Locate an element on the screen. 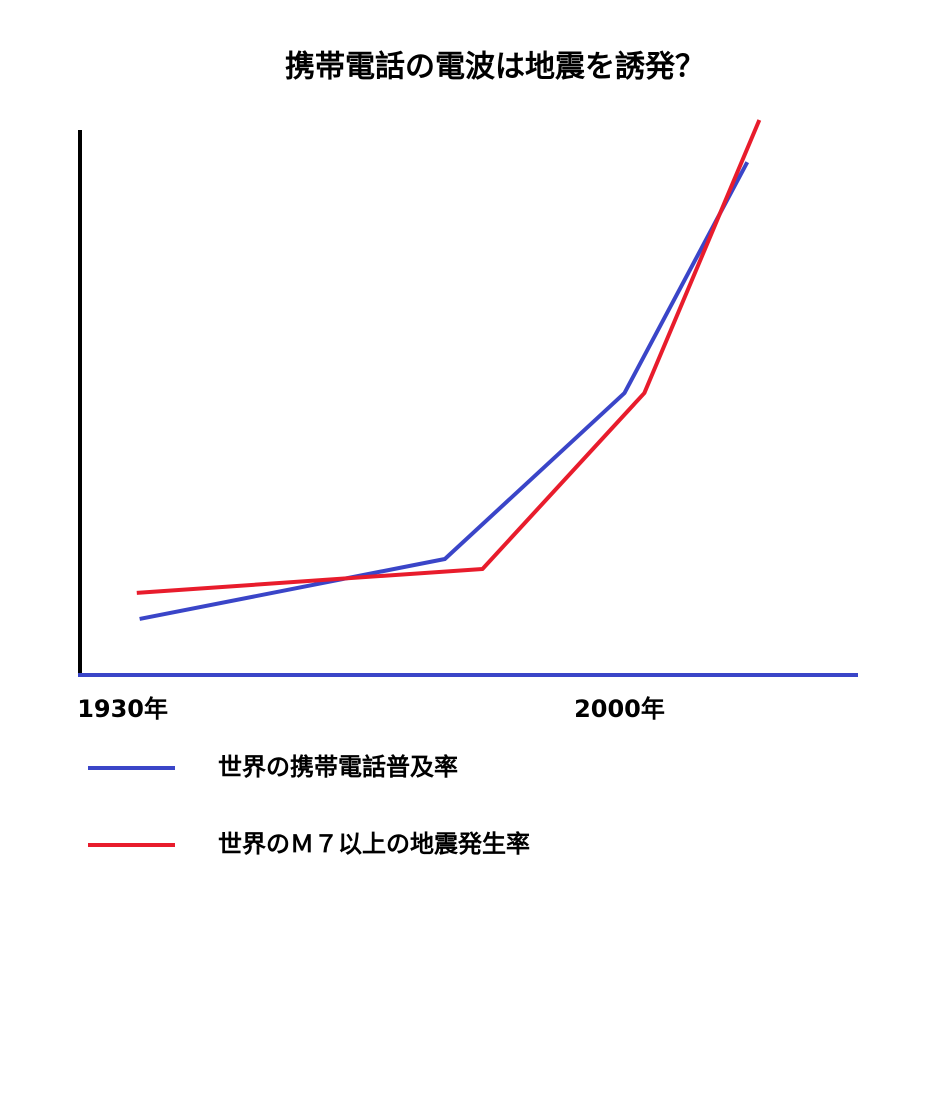 This screenshot has height=1096, width=936. chart-title: 携帯電話の電波は地震を誘発？ is located at coordinates (495, 67).